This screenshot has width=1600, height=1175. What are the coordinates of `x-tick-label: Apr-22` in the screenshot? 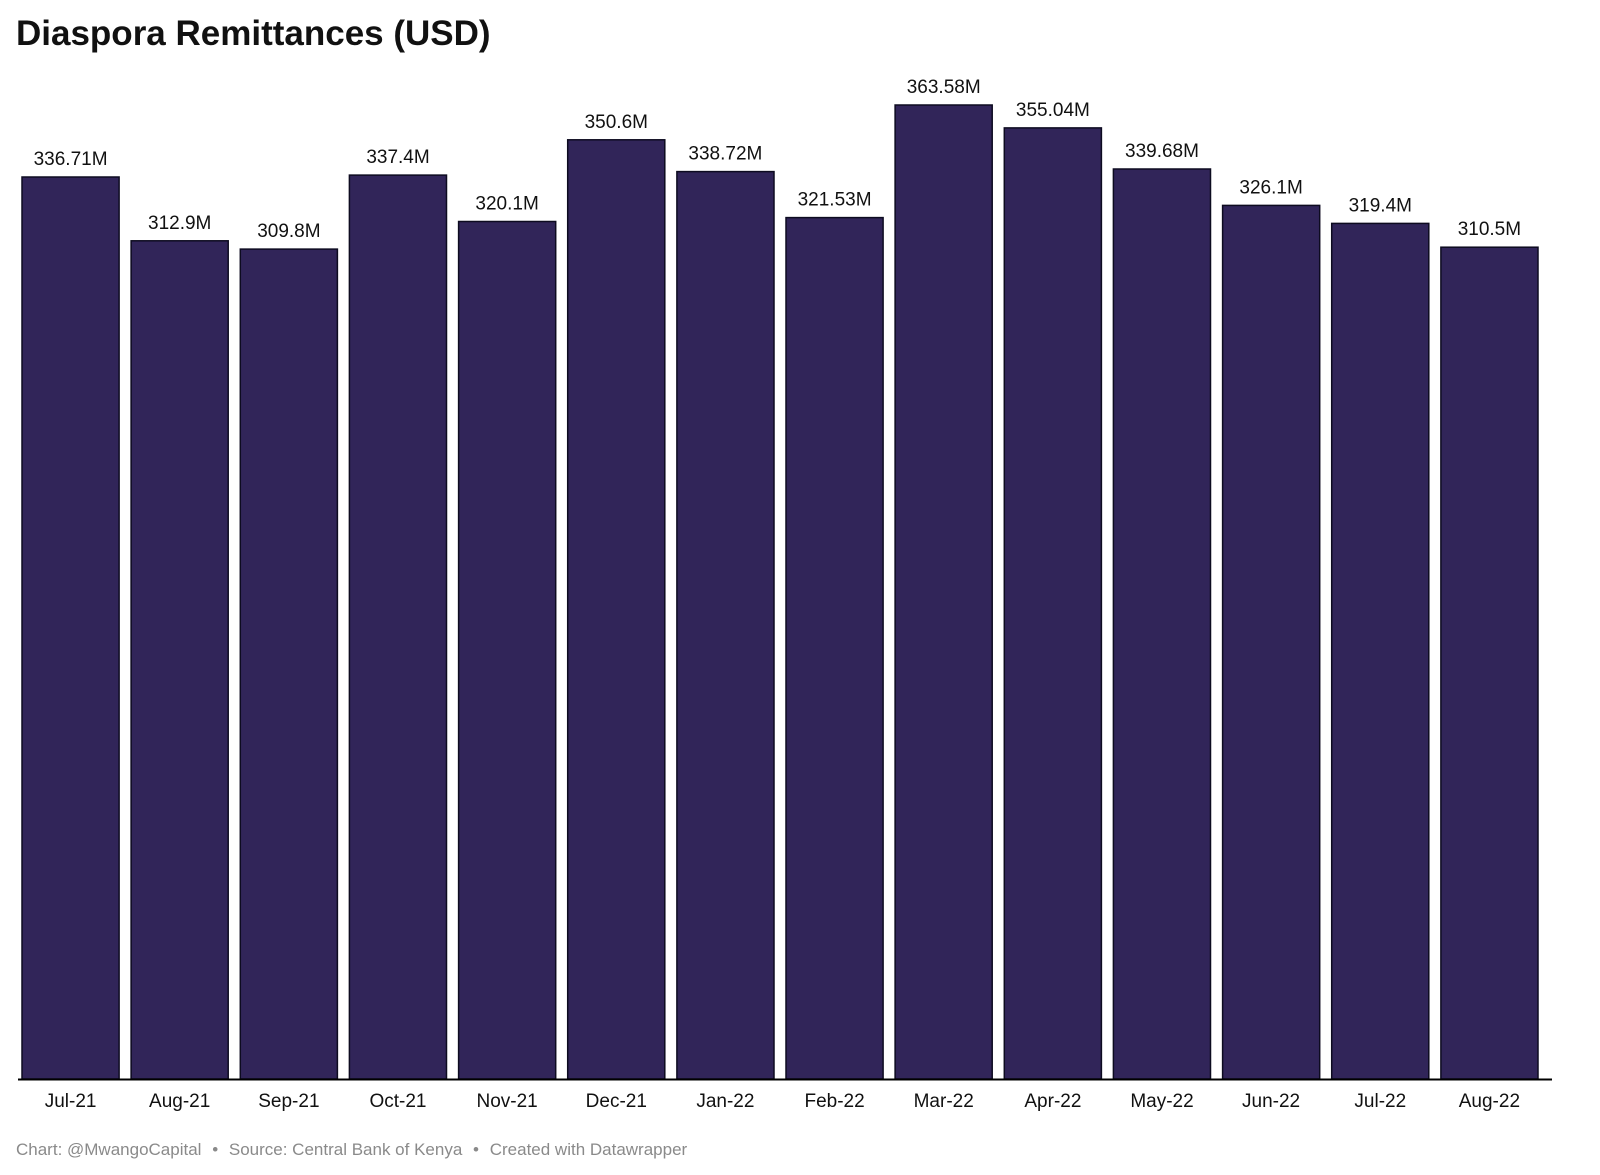 It's located at (1052, 1101).